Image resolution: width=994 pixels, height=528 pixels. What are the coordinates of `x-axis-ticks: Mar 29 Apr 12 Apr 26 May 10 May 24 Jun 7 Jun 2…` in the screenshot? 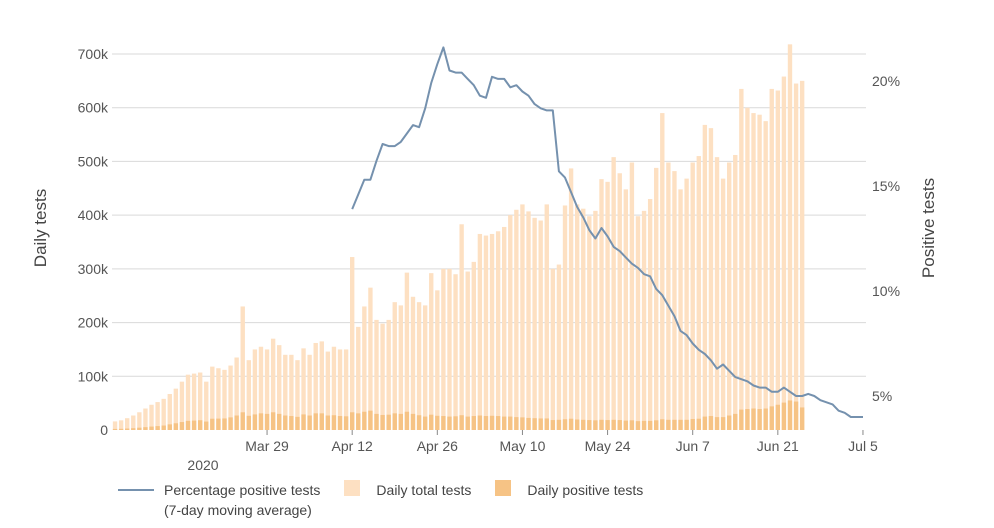 It's located at (561, 442).